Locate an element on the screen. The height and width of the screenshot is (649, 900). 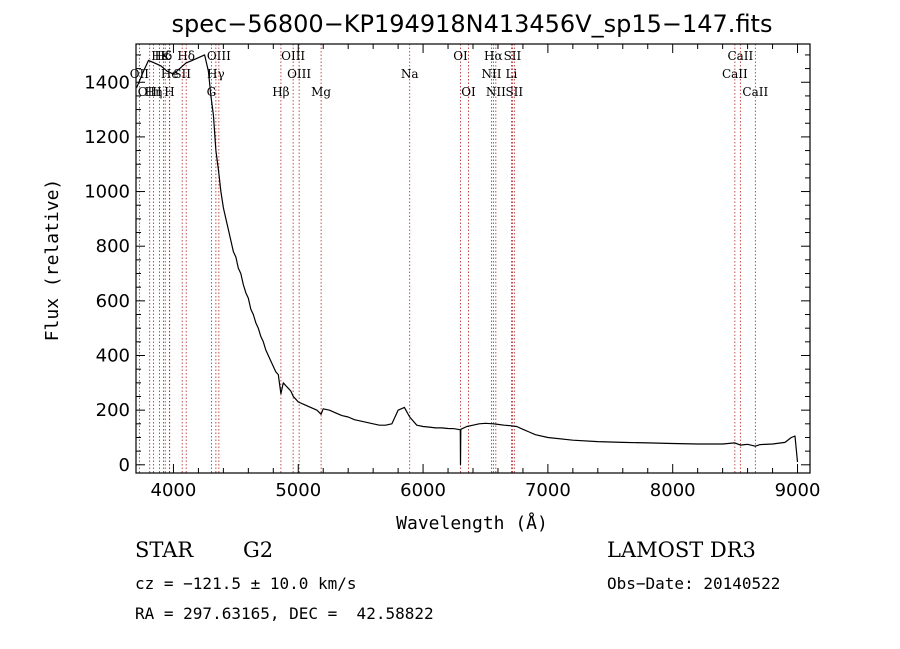
spectral-line-label: He is located at coordinates (170, 74).